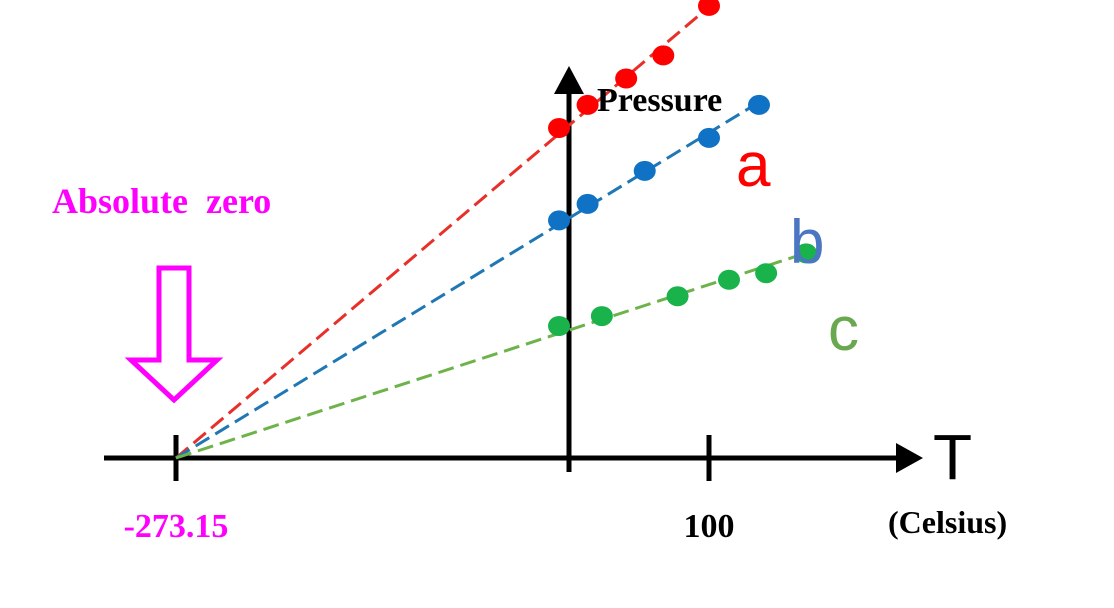 This screenshot has height=608, width=1114. What do you see at coordinates (174, 334) in the screenshot?
I see `down-arrow-icon` at bounding box center [174, 334].